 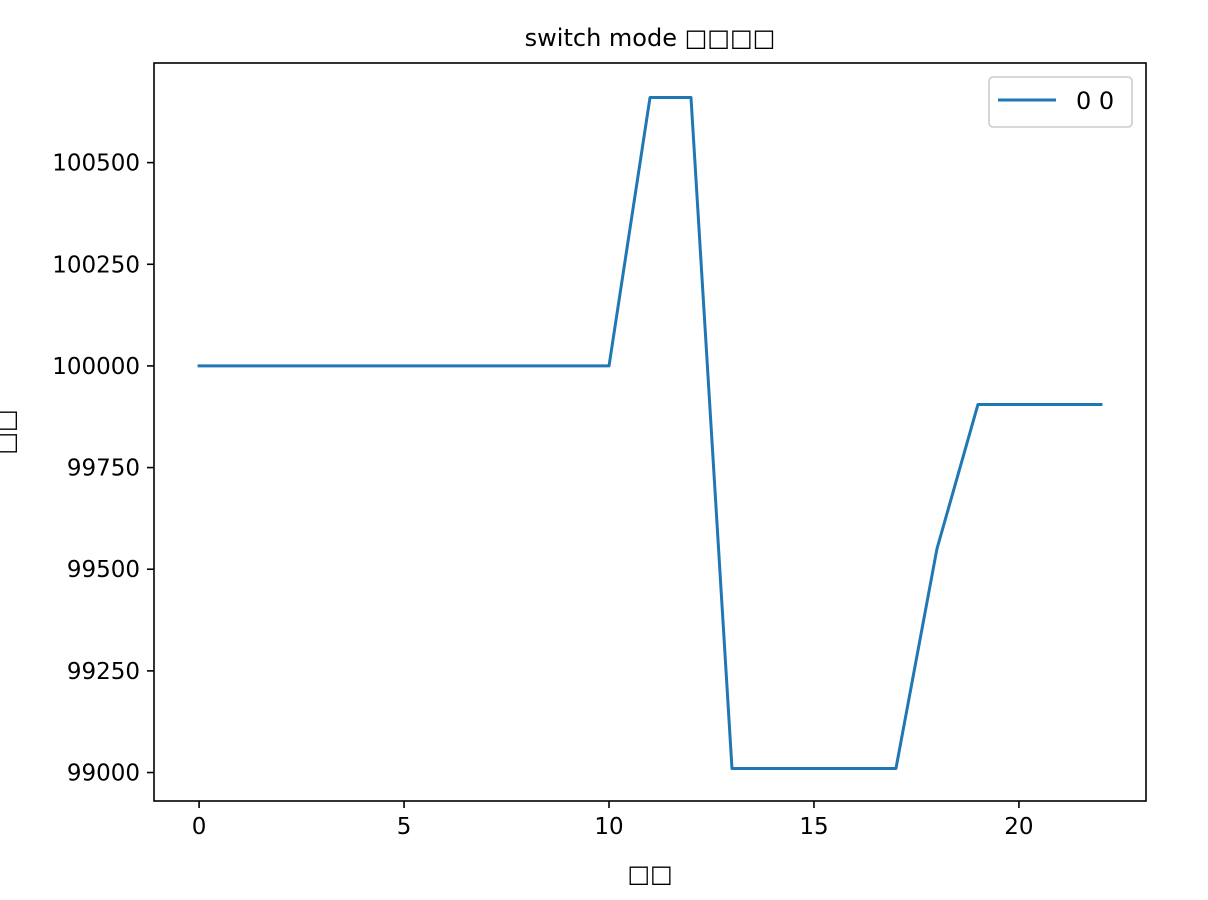 What do you see at coordinates (404, 827) in the screenshot?
I see `x-tick-label: 5` at bounding box center [404, 827].